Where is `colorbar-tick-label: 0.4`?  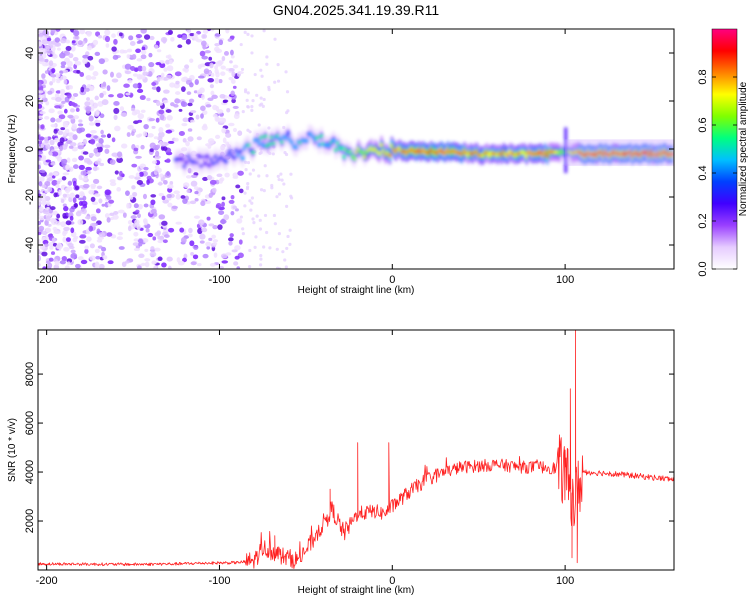 colorbar-tick-label: 0.4 is located at coordinates (703, 172).